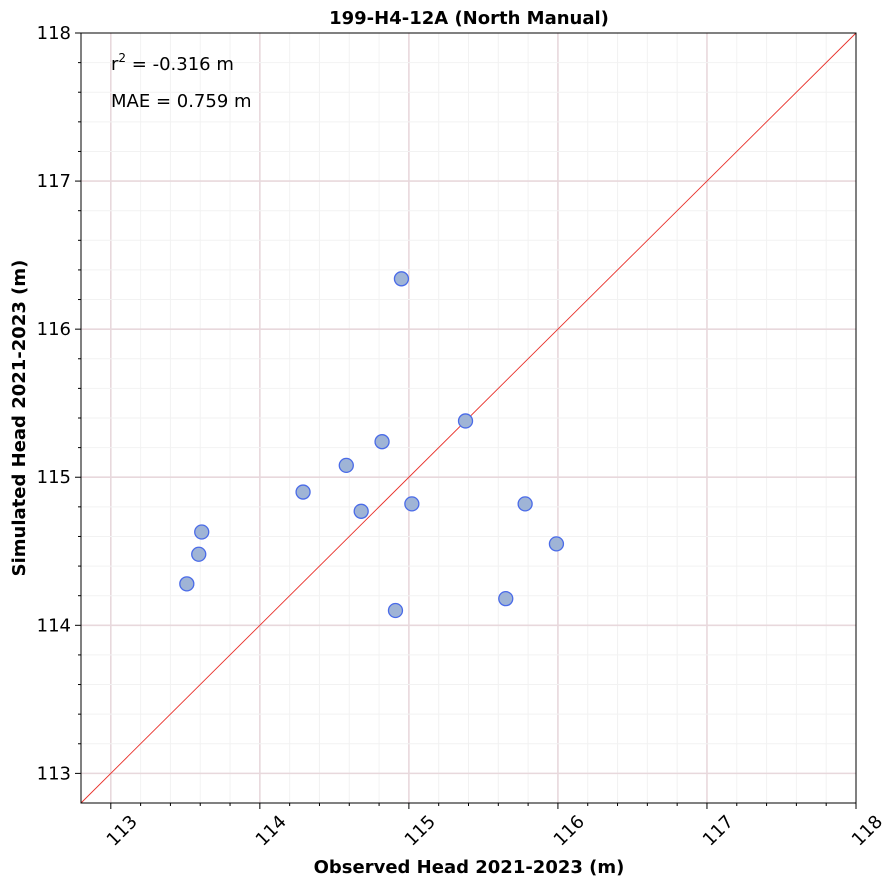  What do you see at coordinates (54, 329) in the screenshot?
I see `y-tick-label: 116` at bounding box center [54, 329].